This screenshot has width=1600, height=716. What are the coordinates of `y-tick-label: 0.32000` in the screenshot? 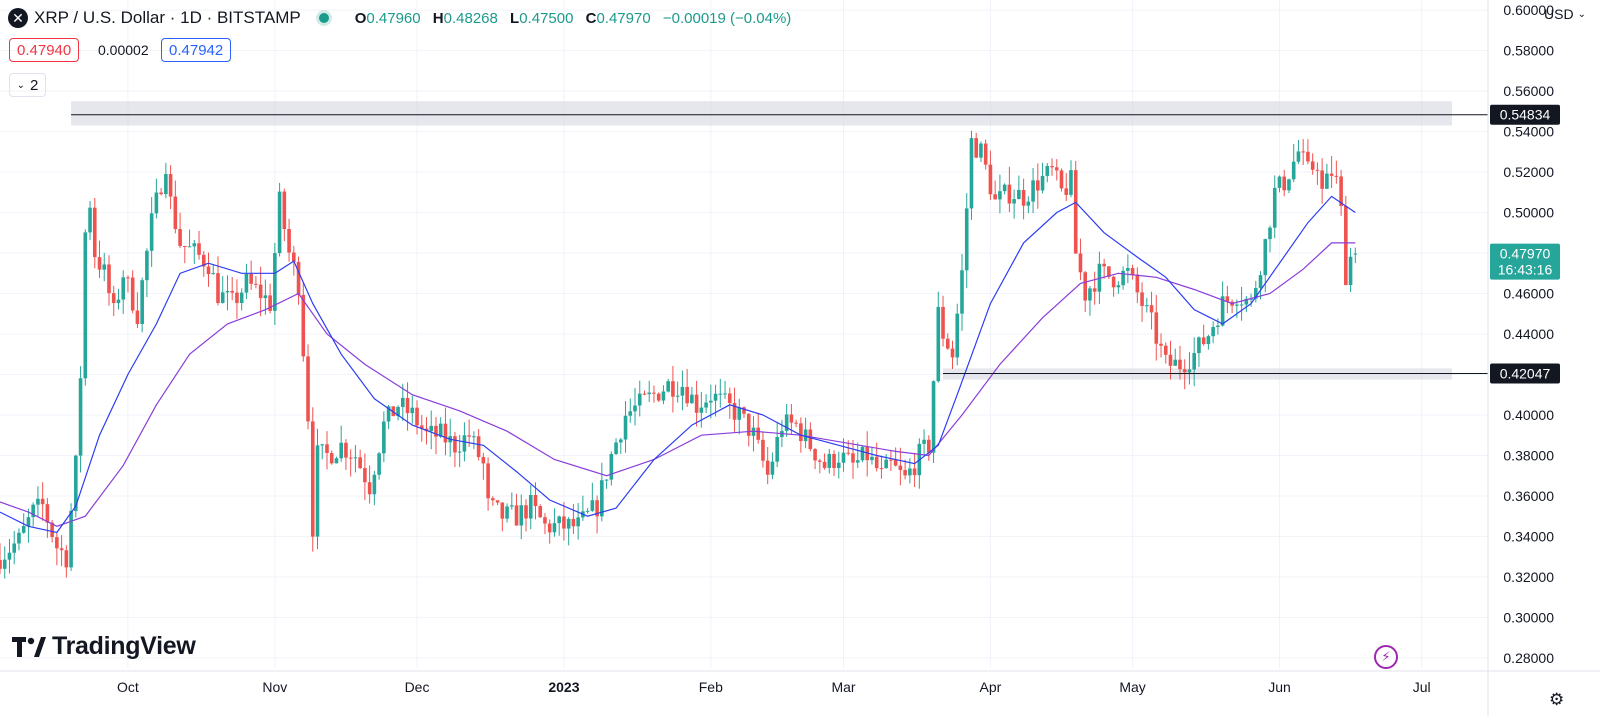 It's located at (1528, 577).